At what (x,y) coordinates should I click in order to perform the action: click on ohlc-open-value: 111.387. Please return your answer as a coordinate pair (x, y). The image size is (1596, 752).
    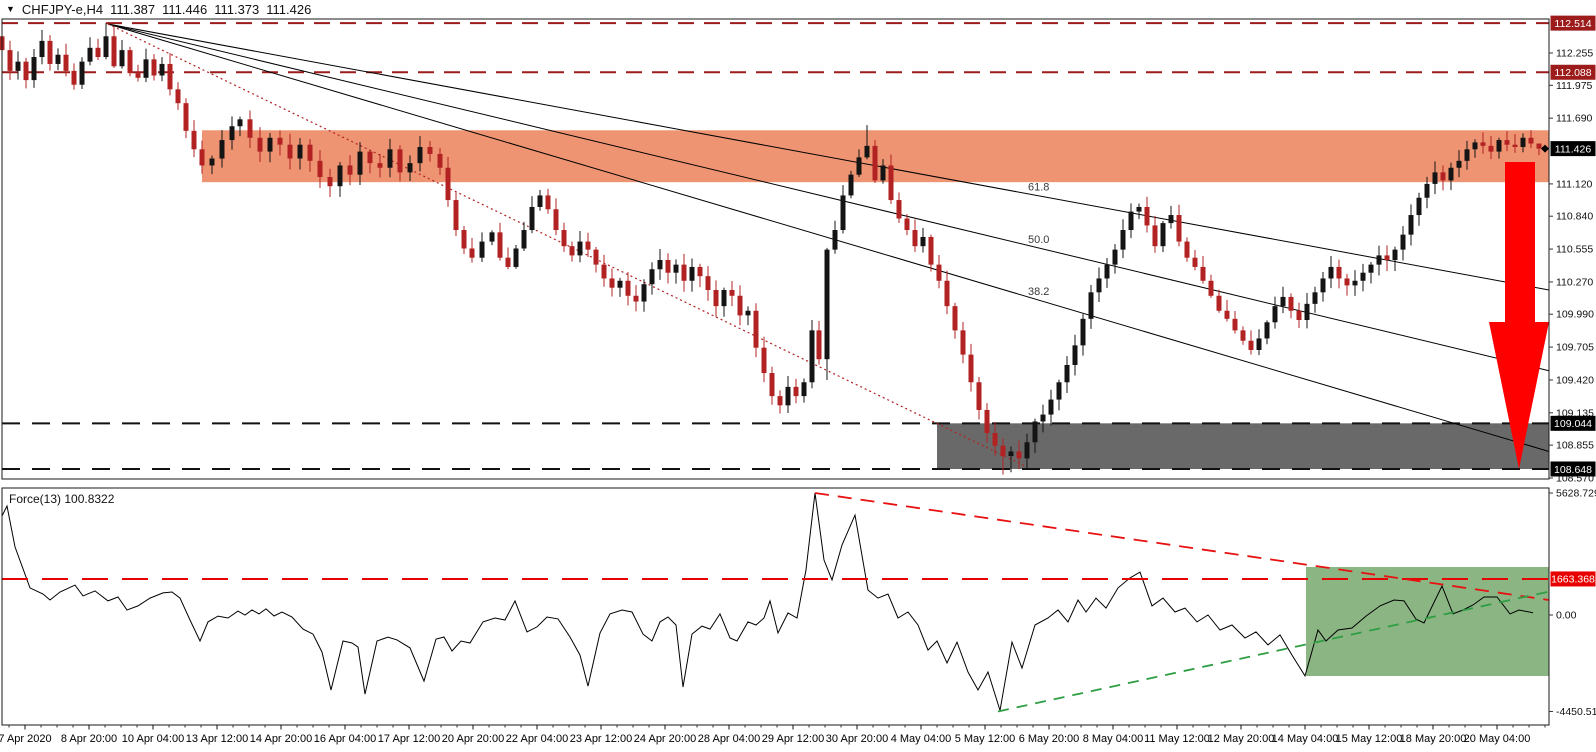
    Looking at the image, I should click on (133, 9).